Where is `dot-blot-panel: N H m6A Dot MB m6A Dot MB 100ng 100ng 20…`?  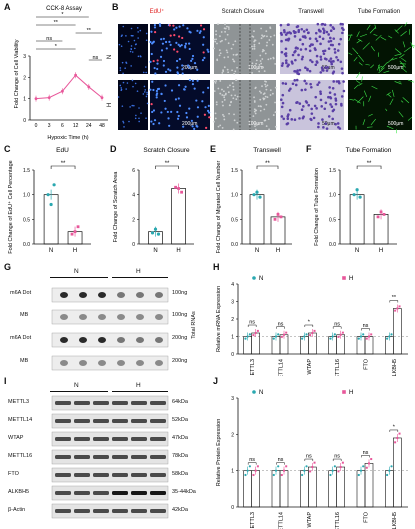 dot-blot-panel: N H m6A Dot MB m6A Dot MB 100ng 100ng 20… is located at coordinates (106, 318).